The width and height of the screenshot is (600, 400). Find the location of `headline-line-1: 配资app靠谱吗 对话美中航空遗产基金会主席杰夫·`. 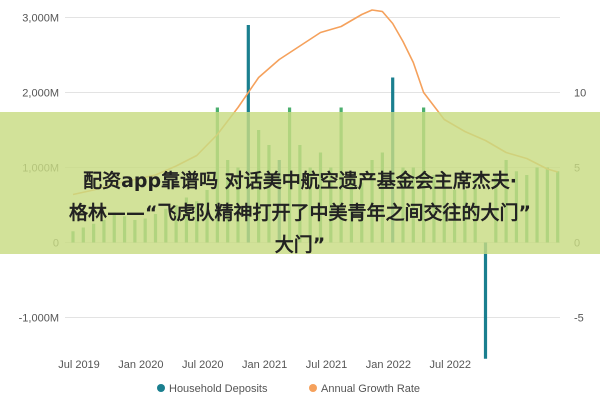

headline-line-1: 配资app靠谱吗 对话美中航空遗产基金会主席杰夫· is located at coordinates (300, 181).